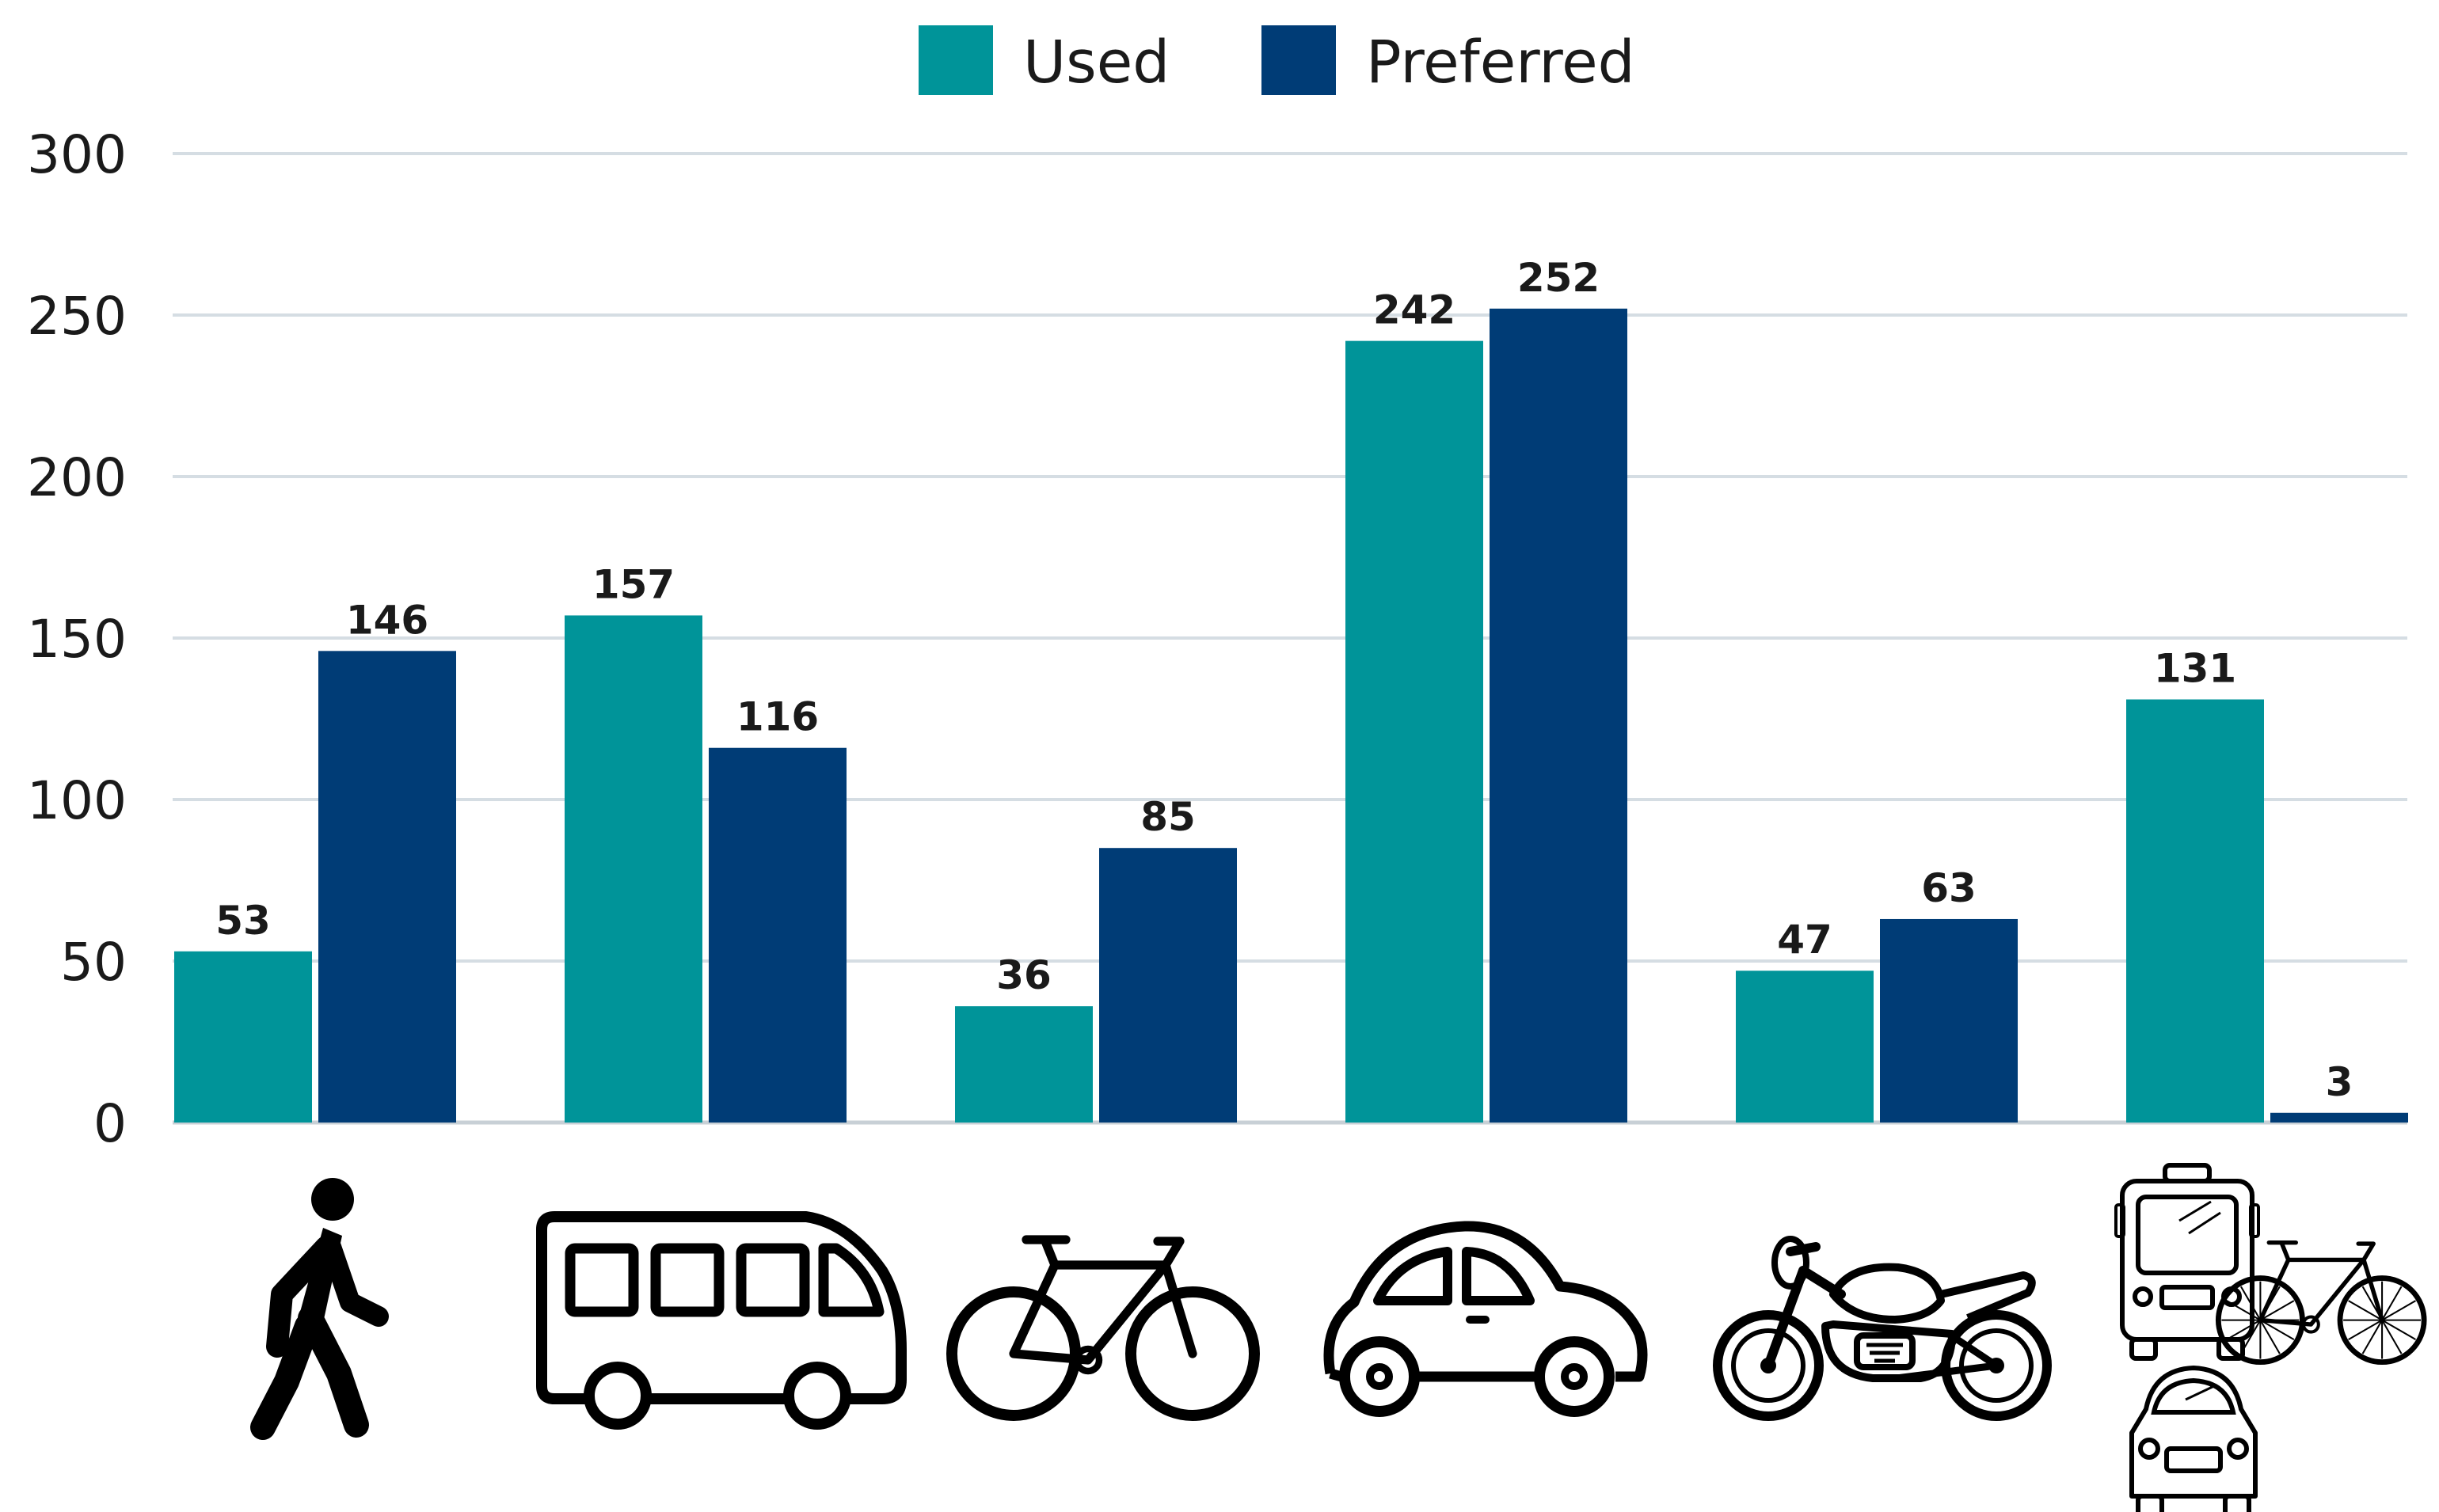 This screenshot has width=2439, height=1512. I want to click on y-tick-label: 50, so click(93, 962).